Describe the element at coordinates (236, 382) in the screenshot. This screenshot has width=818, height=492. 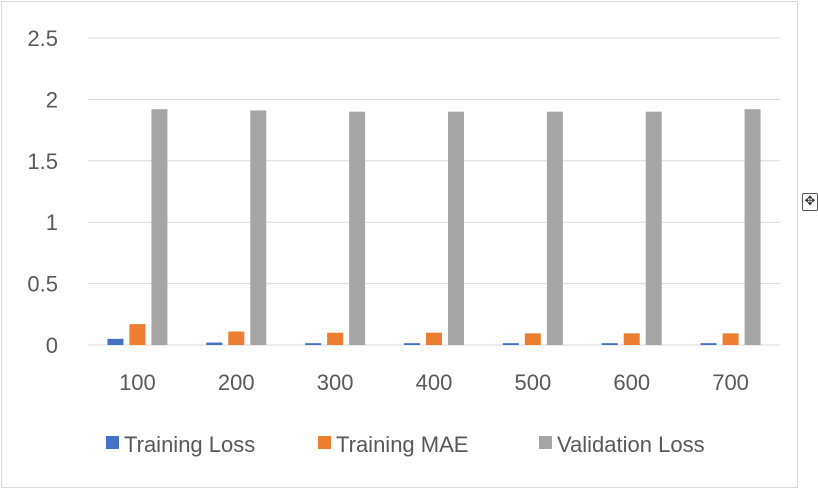
I see `x-tick-label: 200` at that location.